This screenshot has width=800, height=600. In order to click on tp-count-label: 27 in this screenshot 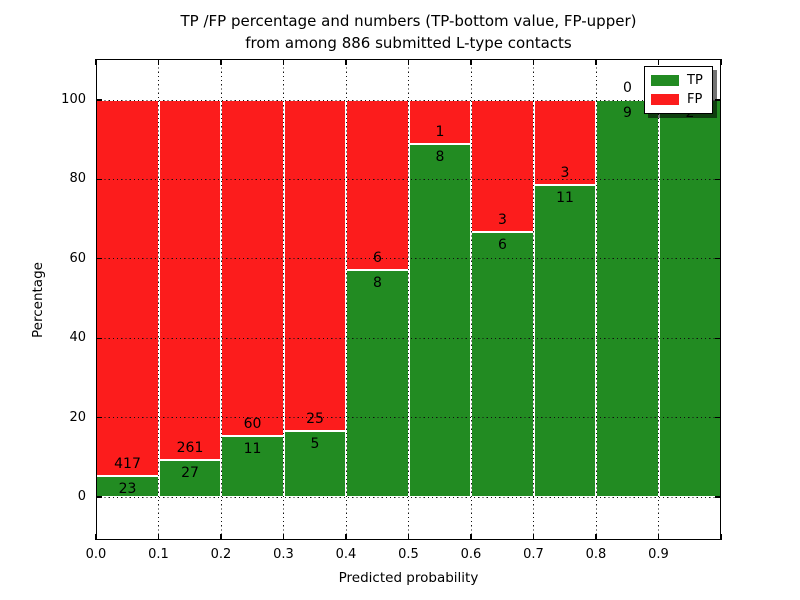, I will do `click(190, 472)`.